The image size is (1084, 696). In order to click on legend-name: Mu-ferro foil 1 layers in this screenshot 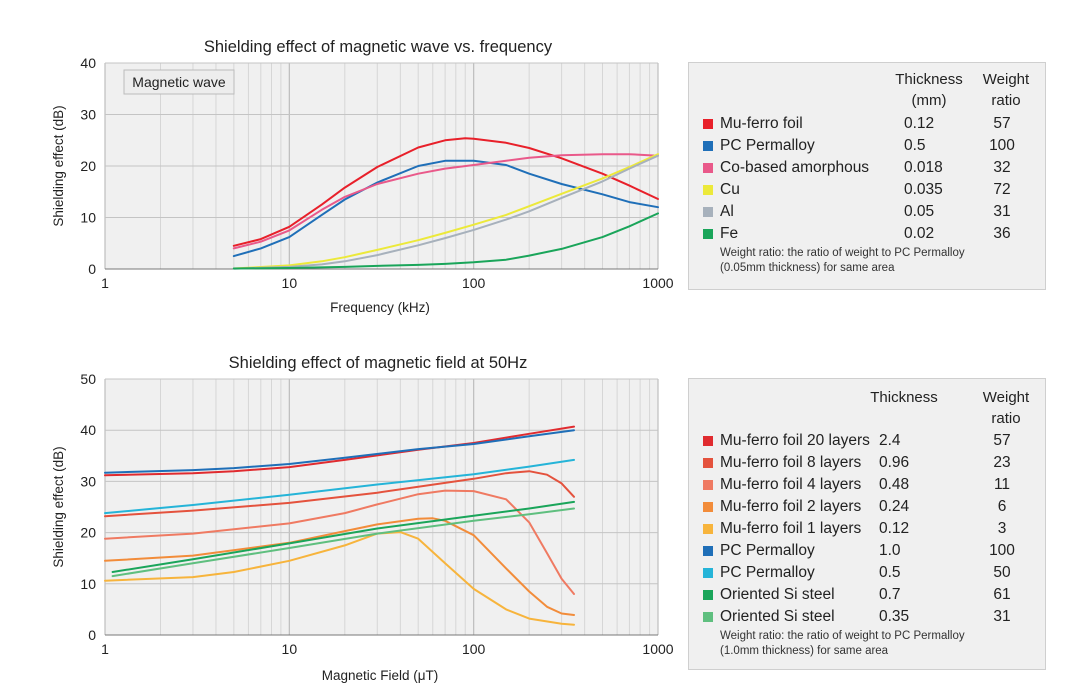, I will do `click(791, 528)`.